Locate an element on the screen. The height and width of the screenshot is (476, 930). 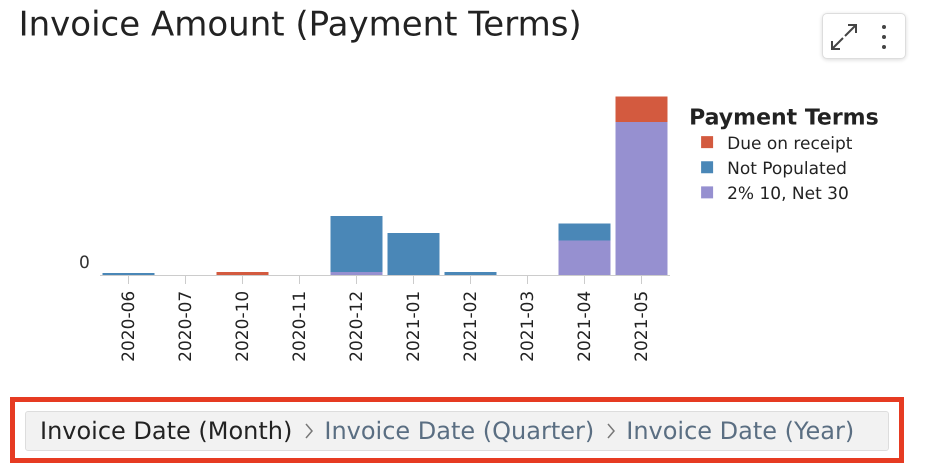
x-tick-label: 2021-02 is located at coordinates (471, 326).